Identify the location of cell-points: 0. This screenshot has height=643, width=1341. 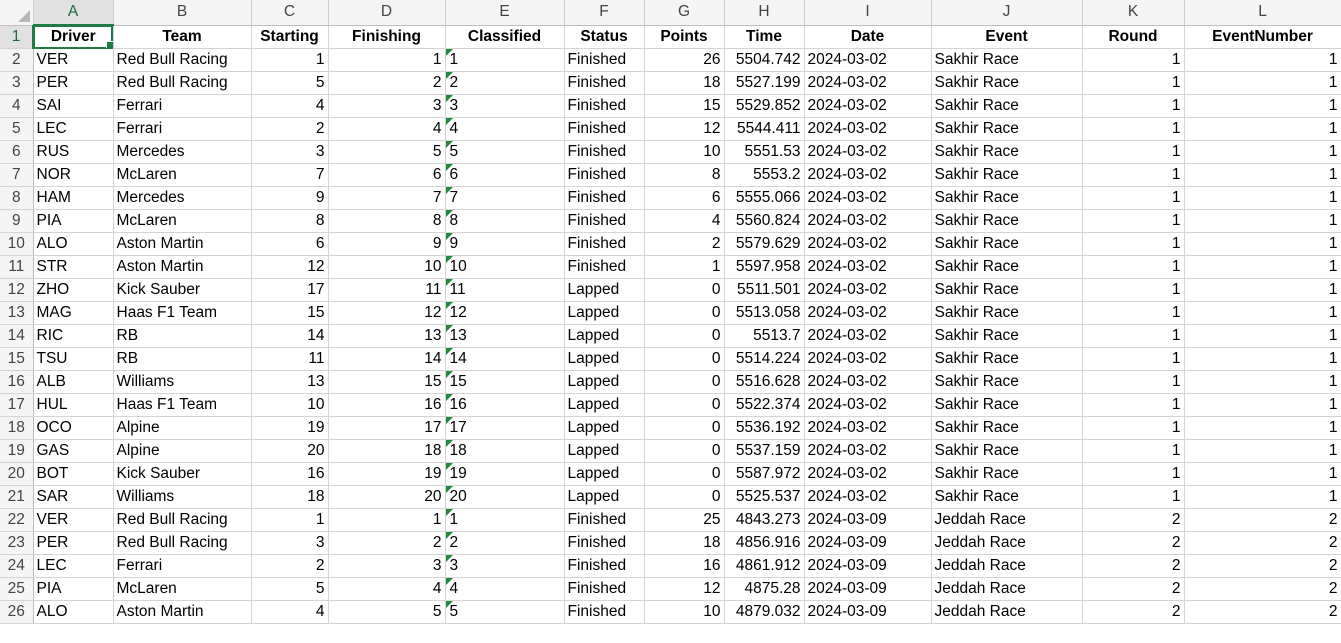
(684, 474).